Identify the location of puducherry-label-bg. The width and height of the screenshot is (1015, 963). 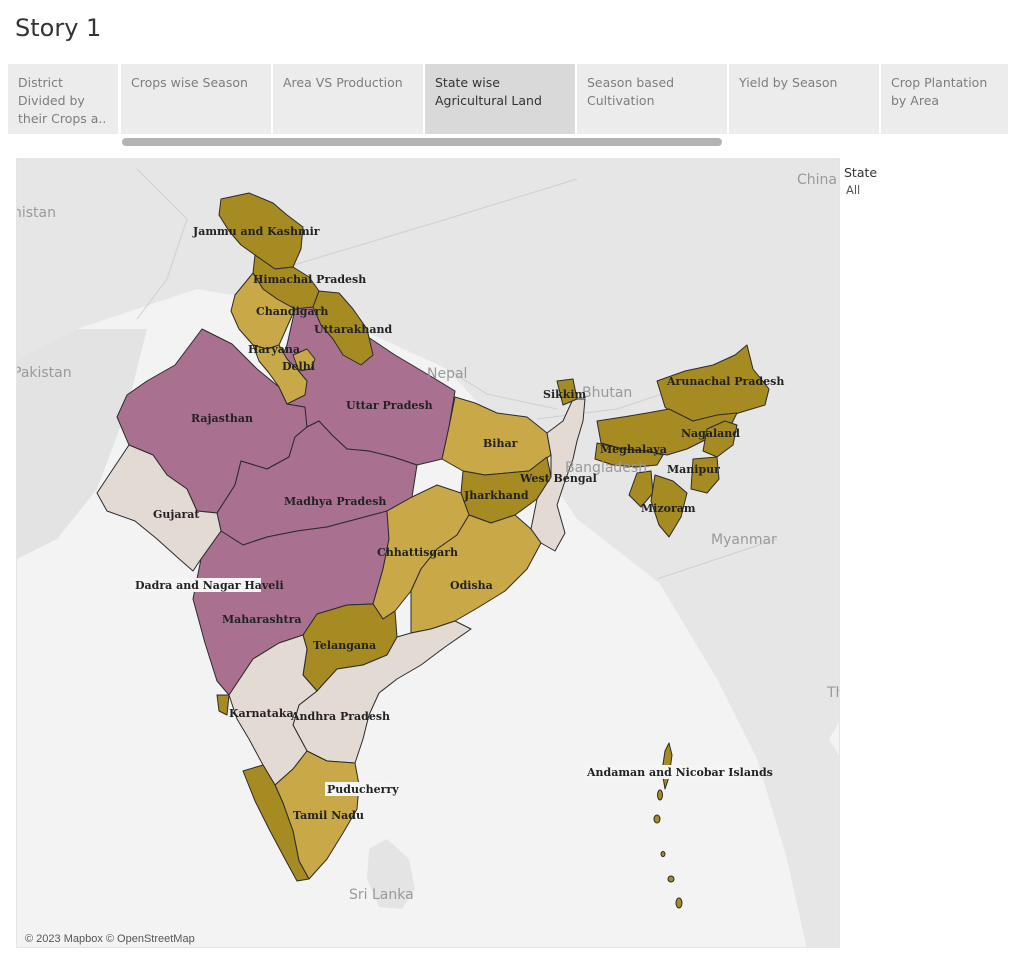
(358, 789).